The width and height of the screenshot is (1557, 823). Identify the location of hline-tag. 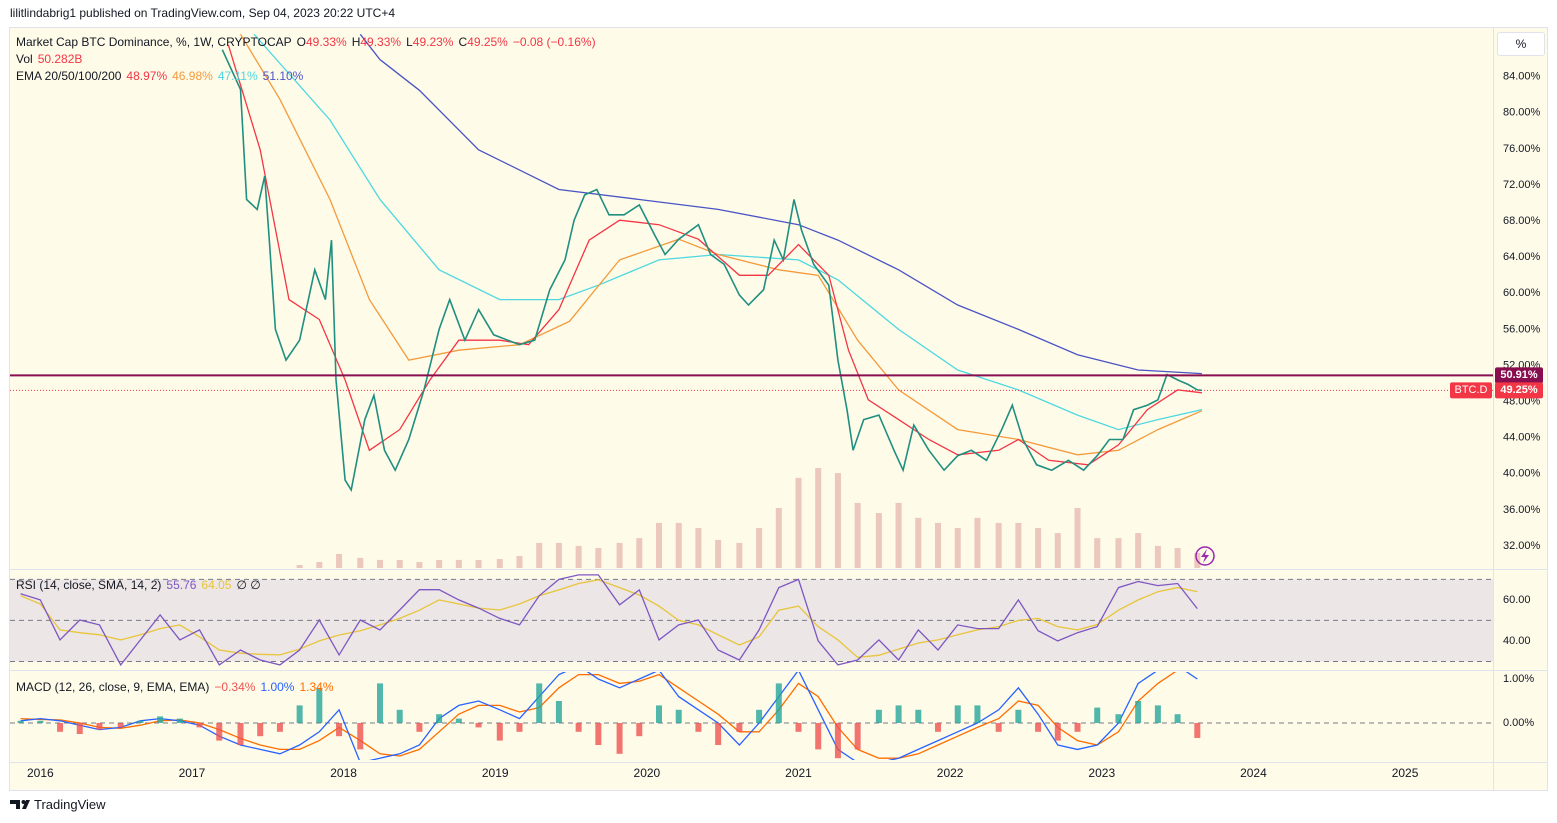
(1519, 375).